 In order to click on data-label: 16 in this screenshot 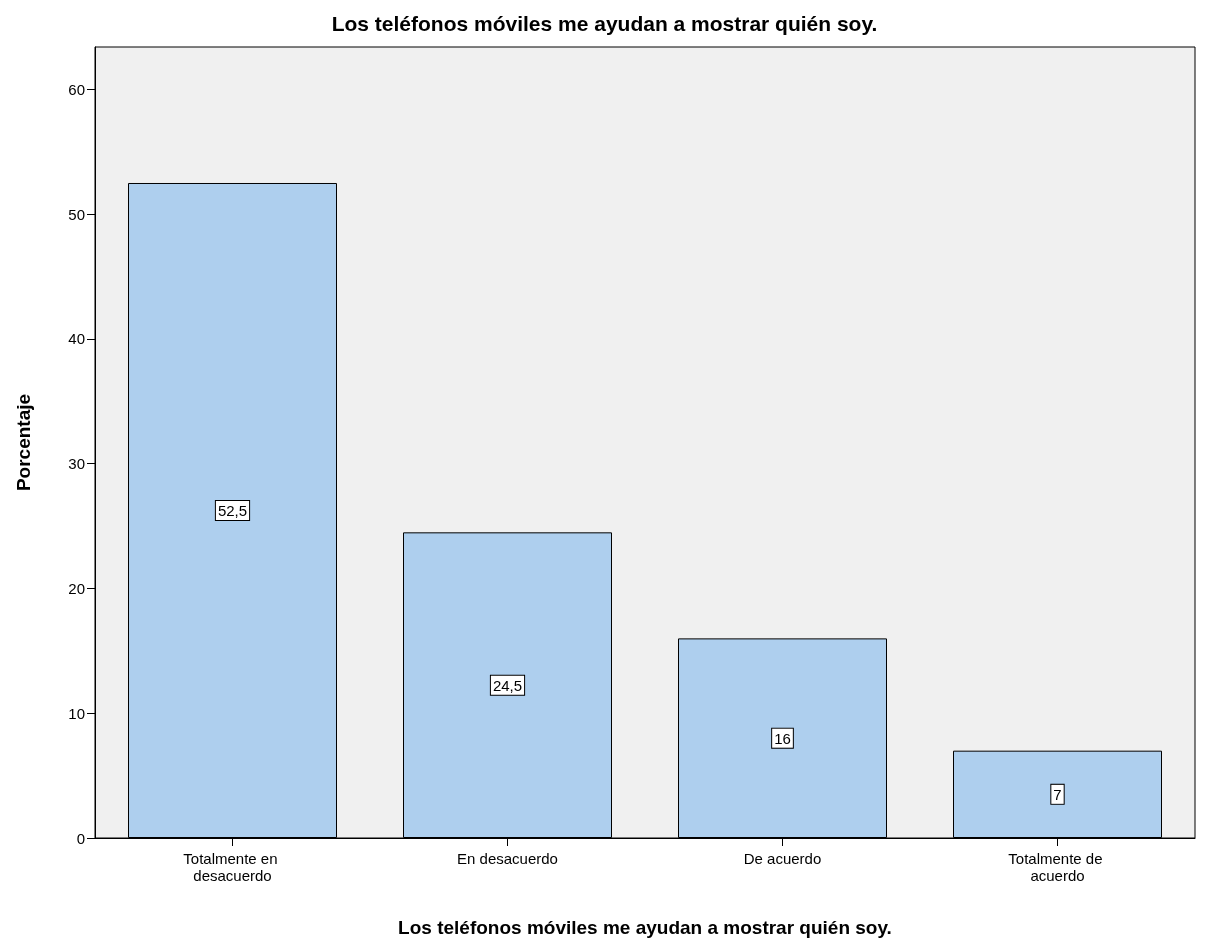, I will do `click(782, 738)`.